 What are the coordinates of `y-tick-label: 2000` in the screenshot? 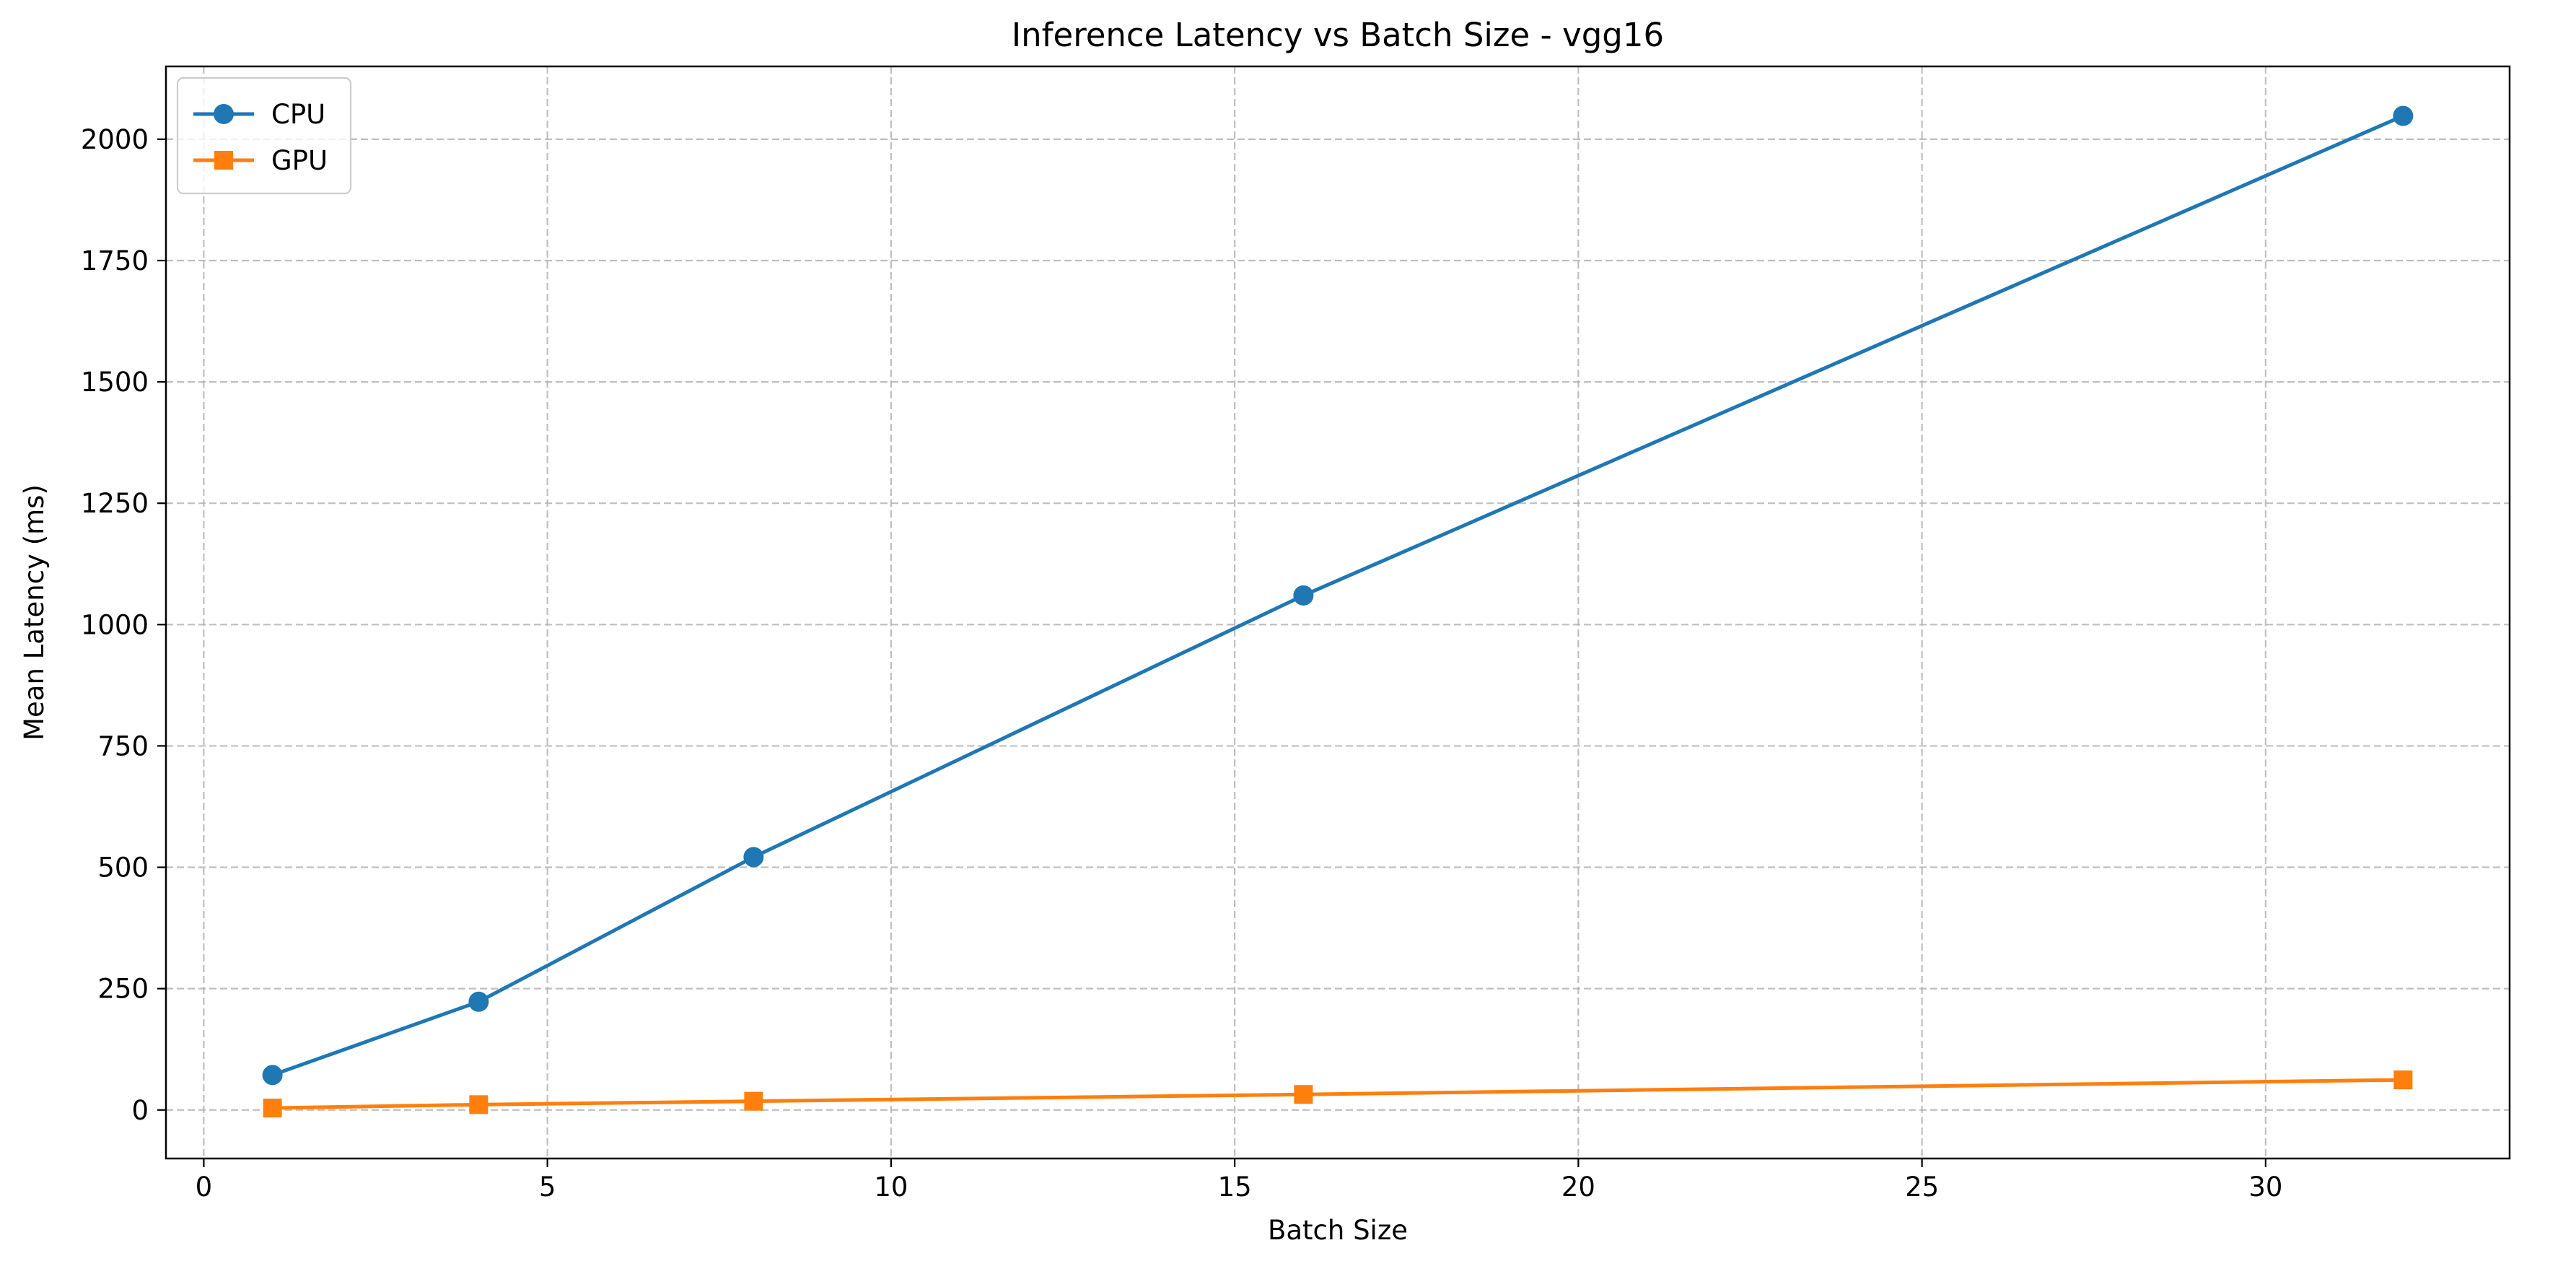 It's located at (115, 139).